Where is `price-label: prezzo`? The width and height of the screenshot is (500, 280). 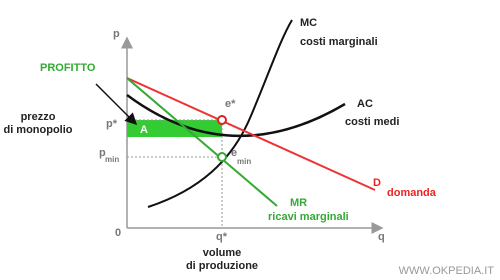 price-label: prezzo is located at coordinates (38, 117).